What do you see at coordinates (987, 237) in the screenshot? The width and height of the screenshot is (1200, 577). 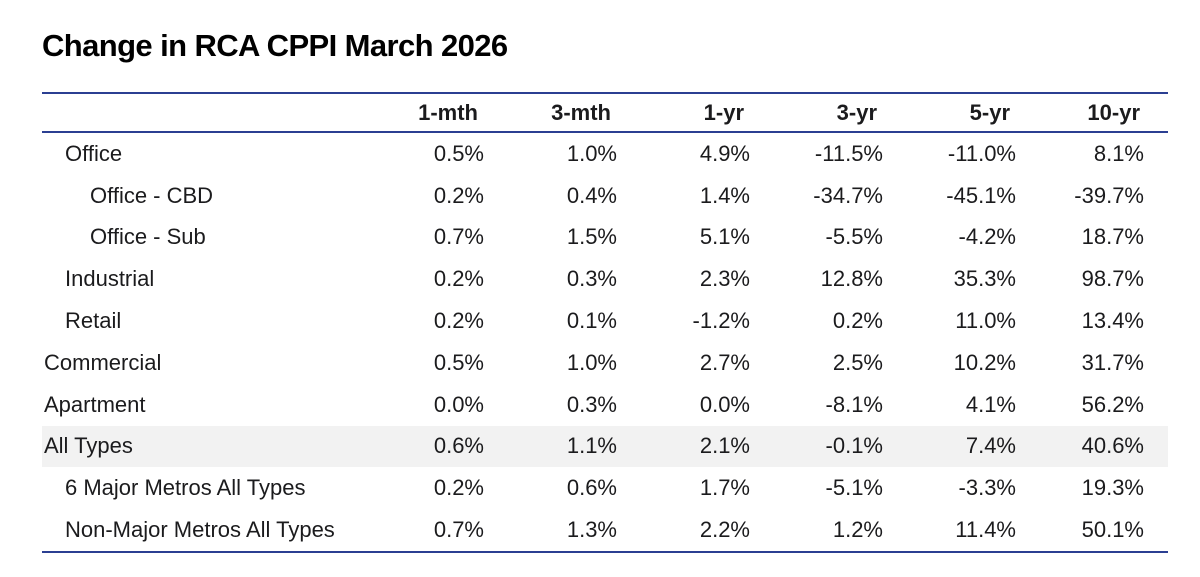 I see `value-cell: -4.2%` at bounding box center [987, 237].